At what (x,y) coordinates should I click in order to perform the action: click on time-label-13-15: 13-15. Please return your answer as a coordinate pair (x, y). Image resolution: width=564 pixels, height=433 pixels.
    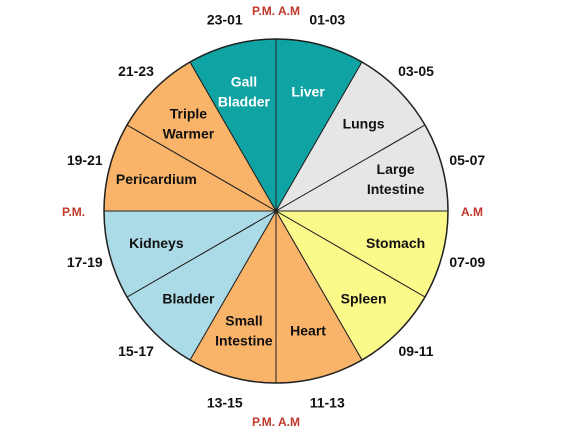
    Looking at the image, I should click on (225, 402).